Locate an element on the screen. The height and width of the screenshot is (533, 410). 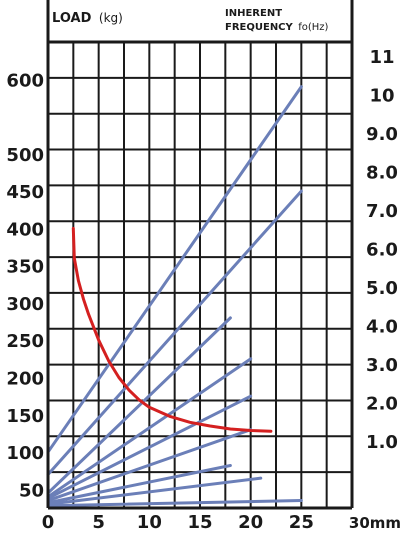
right-tick-label: 4.0 is located at coordinates (382, 327).